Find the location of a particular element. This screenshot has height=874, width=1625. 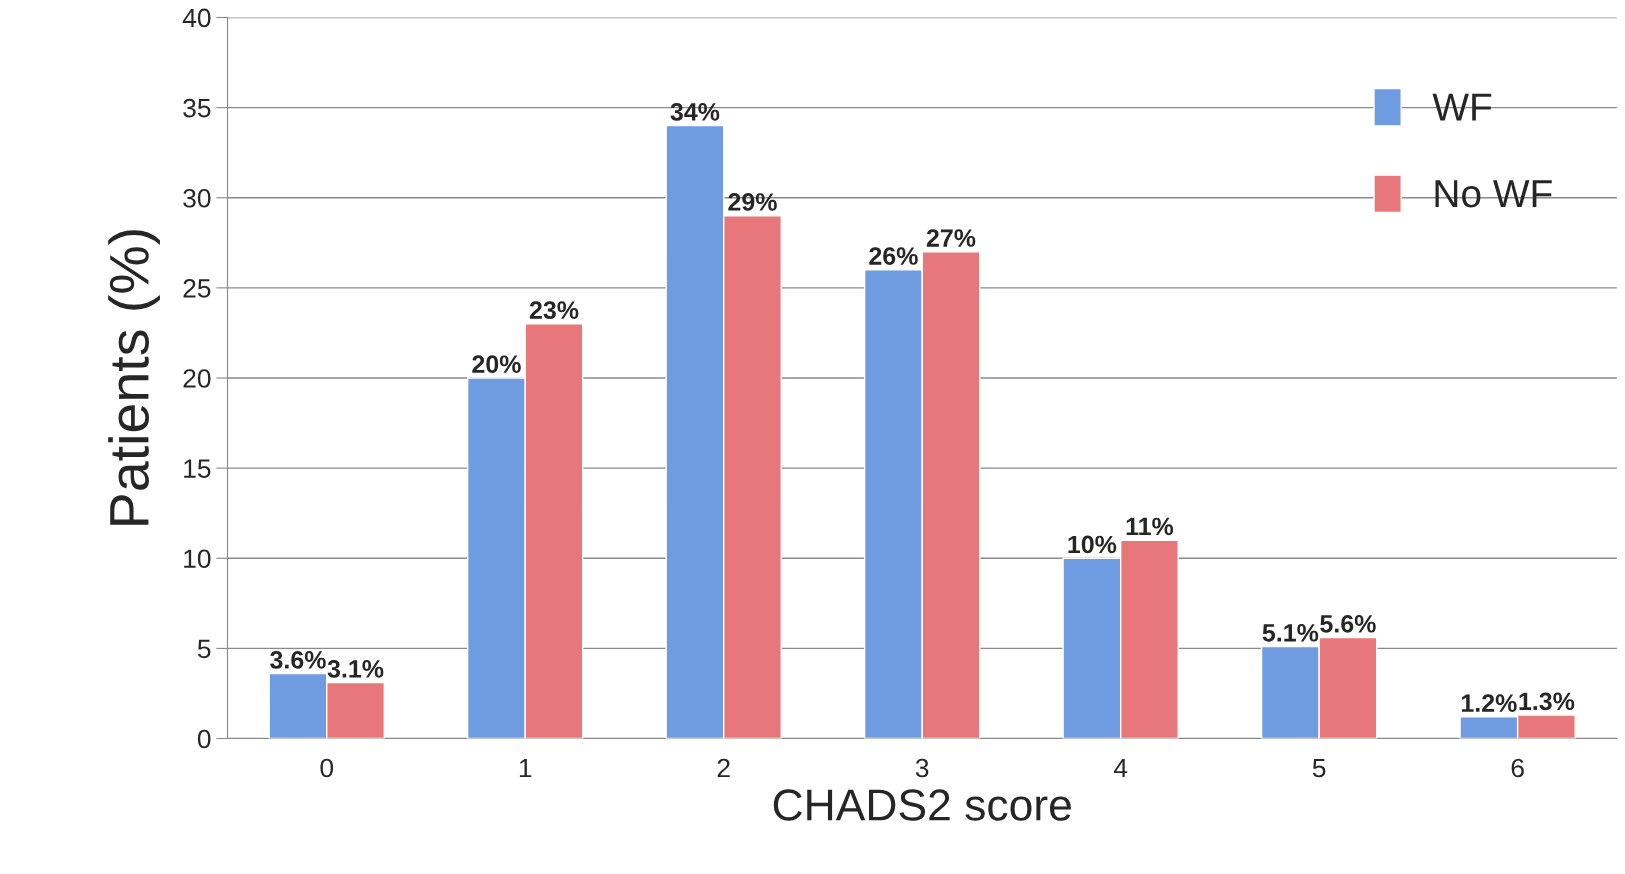

data-label: 23% is located at coordinates (554, 310).